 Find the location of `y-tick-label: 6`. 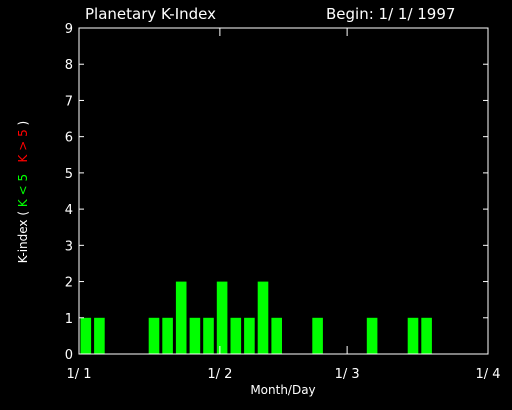

y-tick-label: 6 is located at coordinates (69, 138).